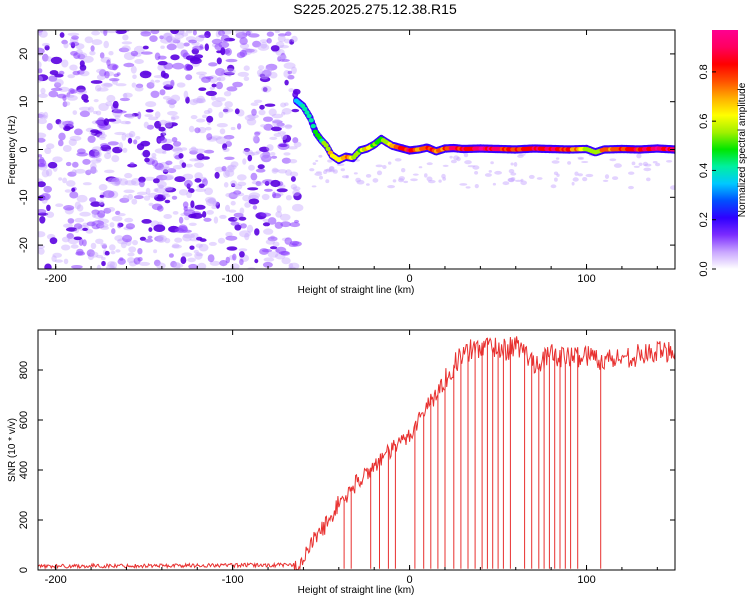  Describe the element at coordinates (309, 116) in the screenshot. I see `signal-ridge-cell` at that location.